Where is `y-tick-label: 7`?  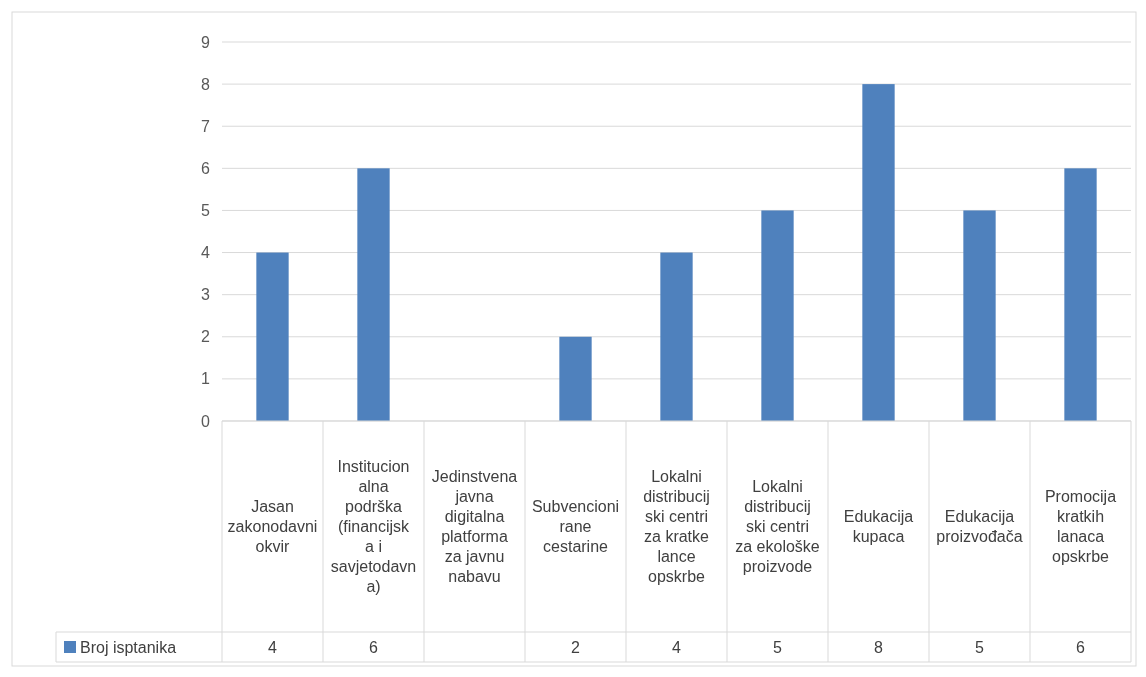 y-tick-label: 7 is located at coordinates (206, 126).